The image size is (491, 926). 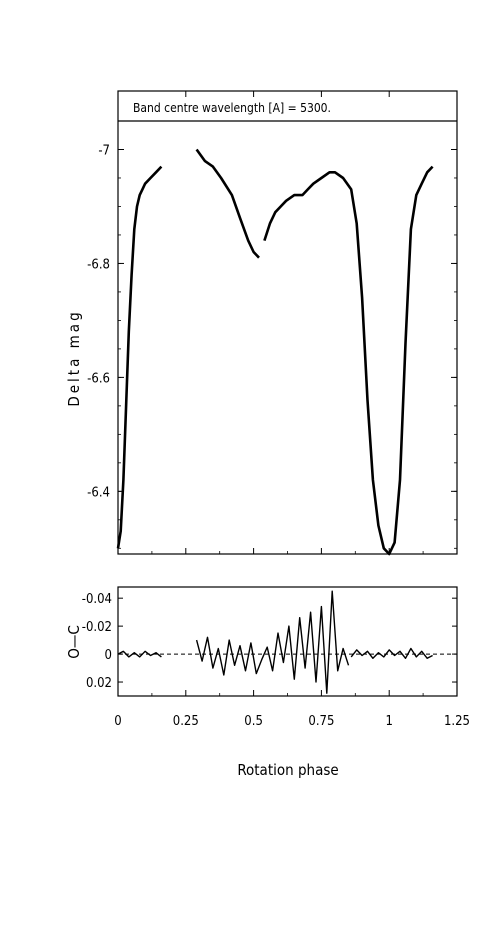 What do you see at coordinates (74, 357) in the screenshot?
I see `y-axis-label: Delta mag` at bounding box center [74, 357].